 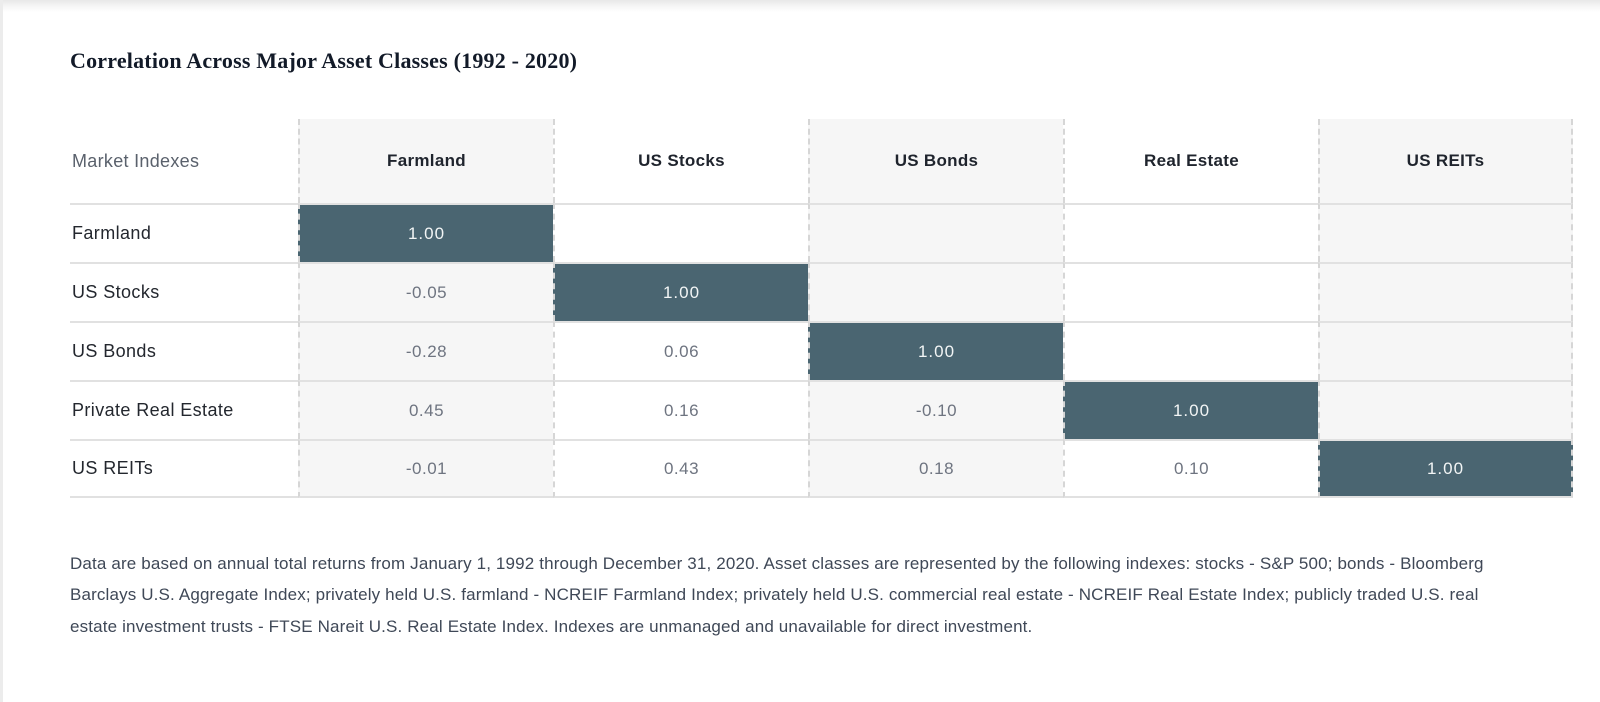 What do you see at coordinates (425, 350) in the screenshot?
I see `correlation-cell: -0.28` at bounding box center [425, 350].